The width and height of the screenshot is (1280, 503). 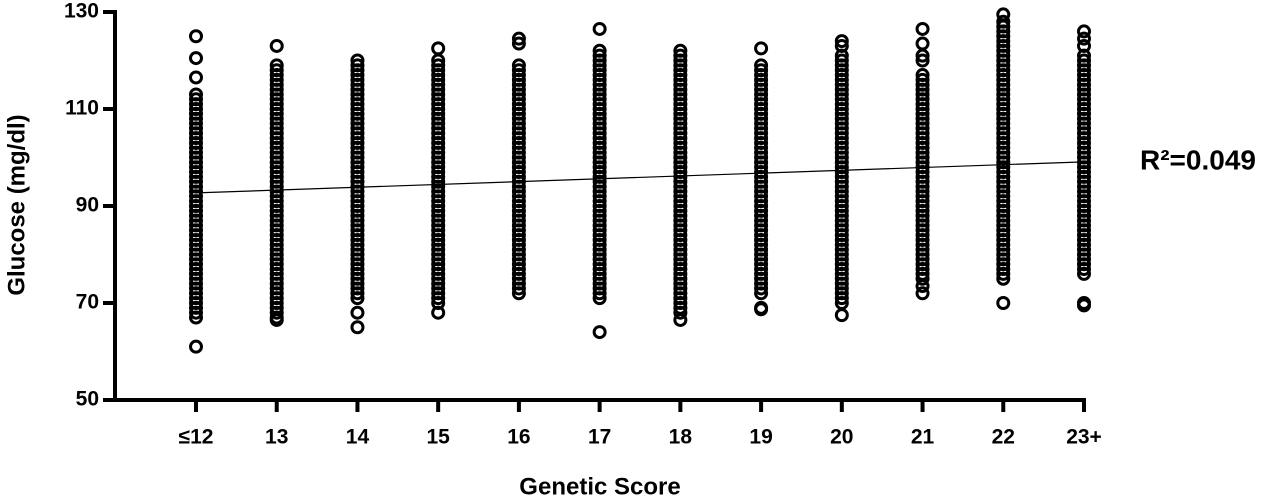 What do you see at coordinates (681, 437) in the screenshot?
I see `x-tick-label: 18` at bounding box center [681, 437].